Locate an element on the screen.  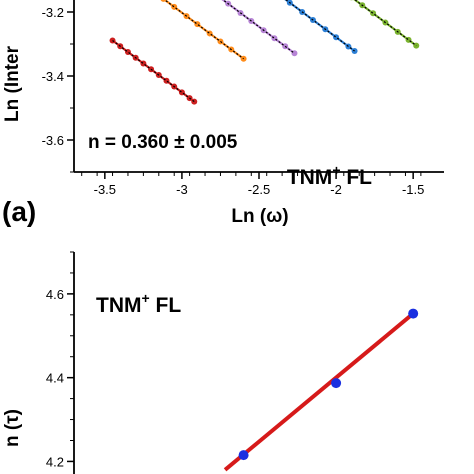
y-axis-label: n (τ) is located at coordinates (12, 428).